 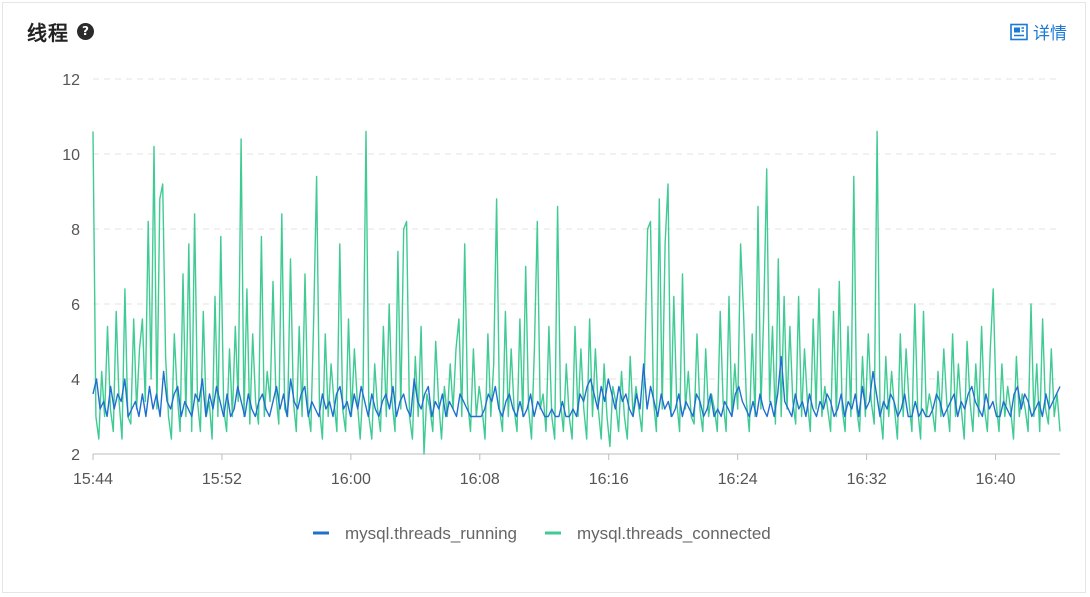 I want to click on x-tick-label: 16:08, so click(x=480, y=479).